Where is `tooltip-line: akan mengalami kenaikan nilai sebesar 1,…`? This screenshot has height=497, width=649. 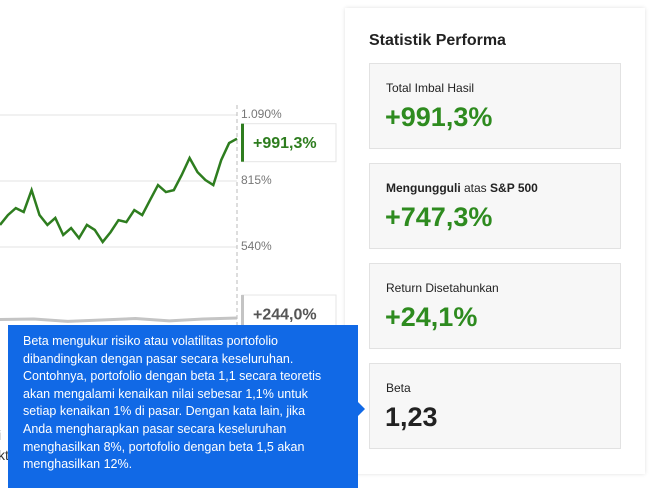 tooltip-line: akan mengalami kenaikan nilai sebesar 1,… is located at coordinates (165, 393).